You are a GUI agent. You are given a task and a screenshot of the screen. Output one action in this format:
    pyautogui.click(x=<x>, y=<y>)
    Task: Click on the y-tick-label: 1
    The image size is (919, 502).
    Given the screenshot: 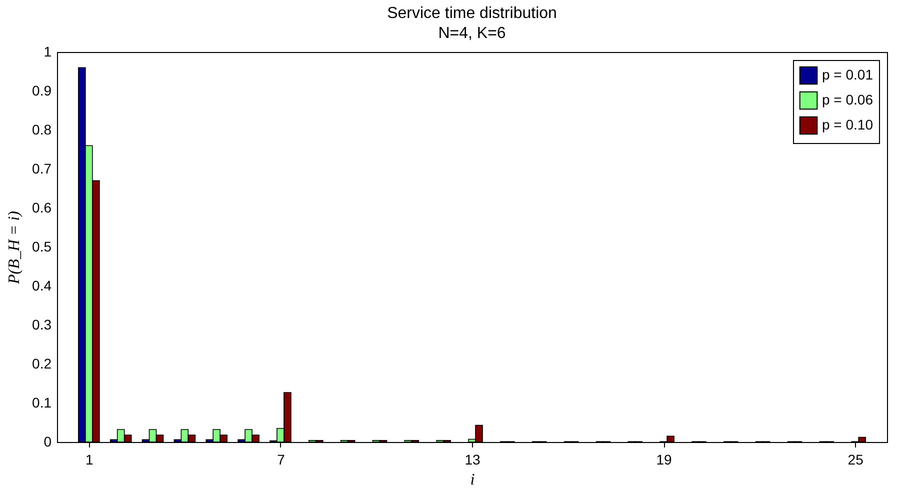 What is the action you would take?
    pyautogui.click(x=48, y=52)
    